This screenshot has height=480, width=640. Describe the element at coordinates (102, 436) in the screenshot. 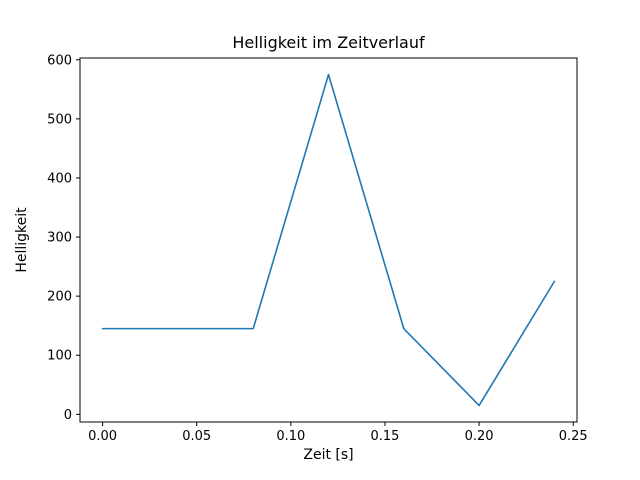

I see `x-tick-label: 0.00` at that location.